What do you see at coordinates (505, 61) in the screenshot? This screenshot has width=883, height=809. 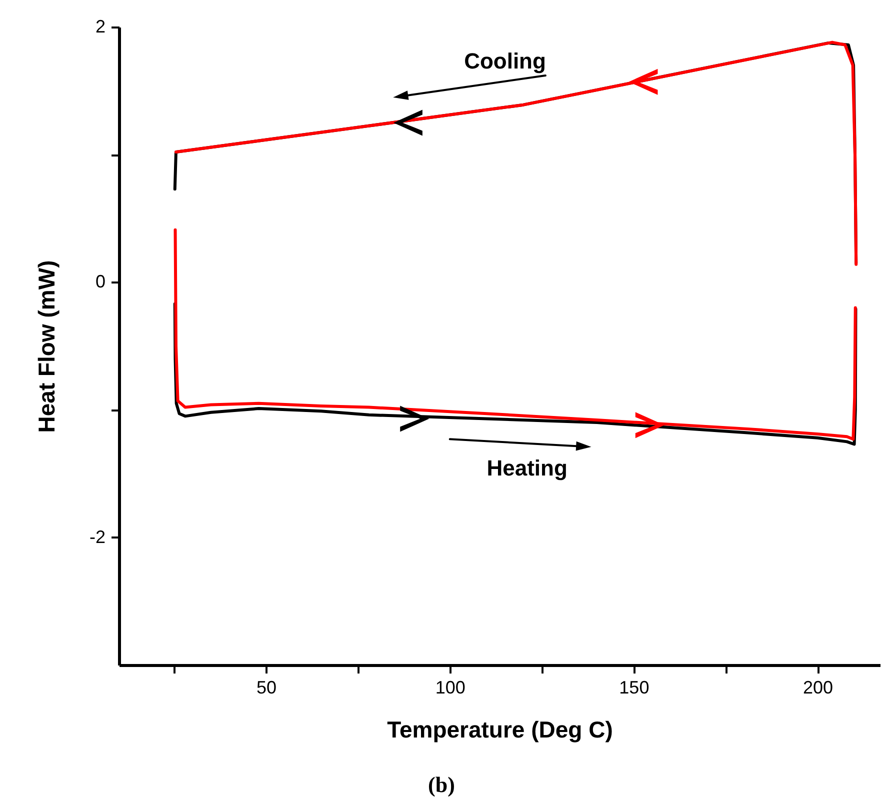 I see `annotation: Cooling` at bounding box center [505, 61].